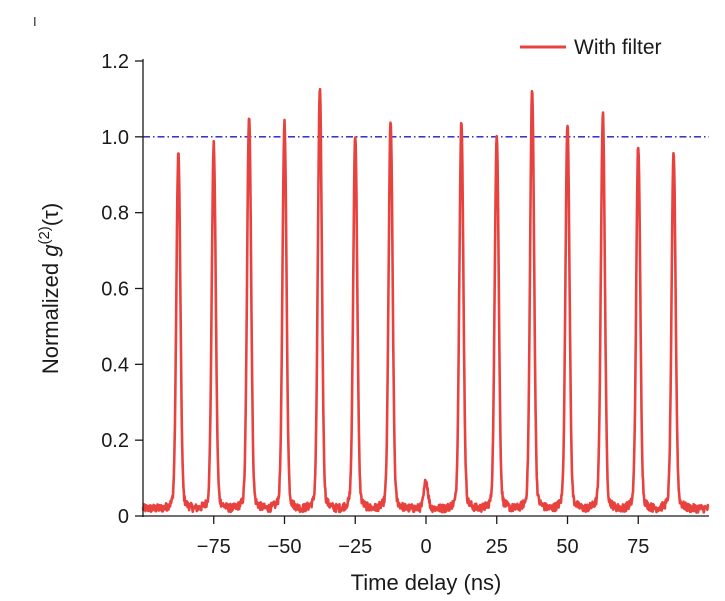 This screenshot has width=725, height=601. I want to click on y-tick-label: 1.2, so click(115, 62).